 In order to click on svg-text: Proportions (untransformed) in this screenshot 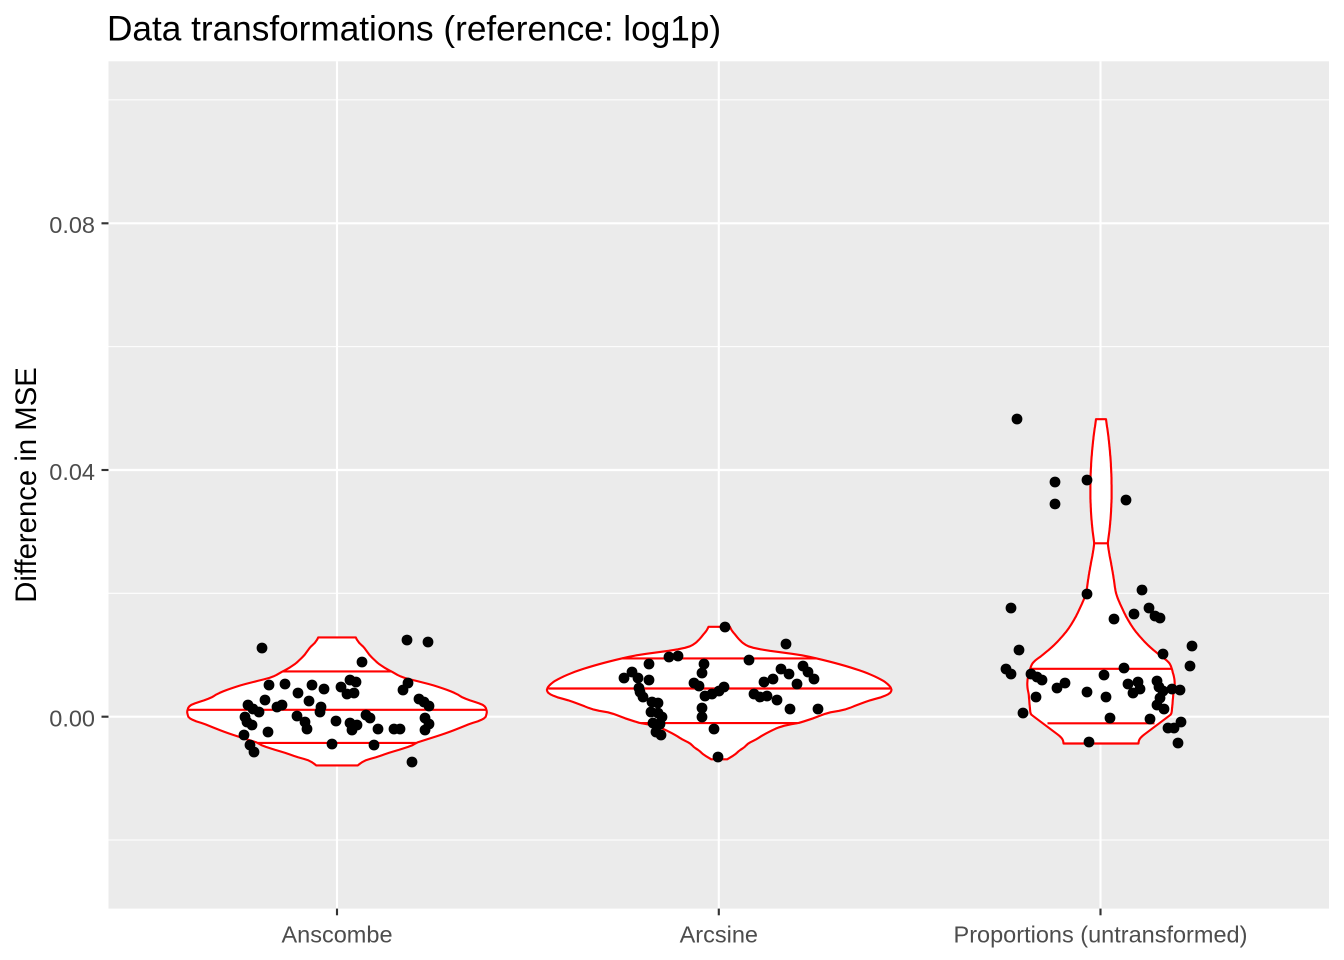, I will do `click(1101, 934)`.